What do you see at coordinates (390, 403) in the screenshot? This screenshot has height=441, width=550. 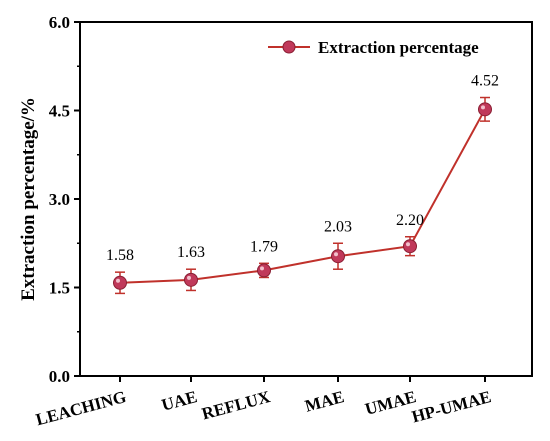 I see `x-tick-label: UMAE` at bounding box center [390, 403].